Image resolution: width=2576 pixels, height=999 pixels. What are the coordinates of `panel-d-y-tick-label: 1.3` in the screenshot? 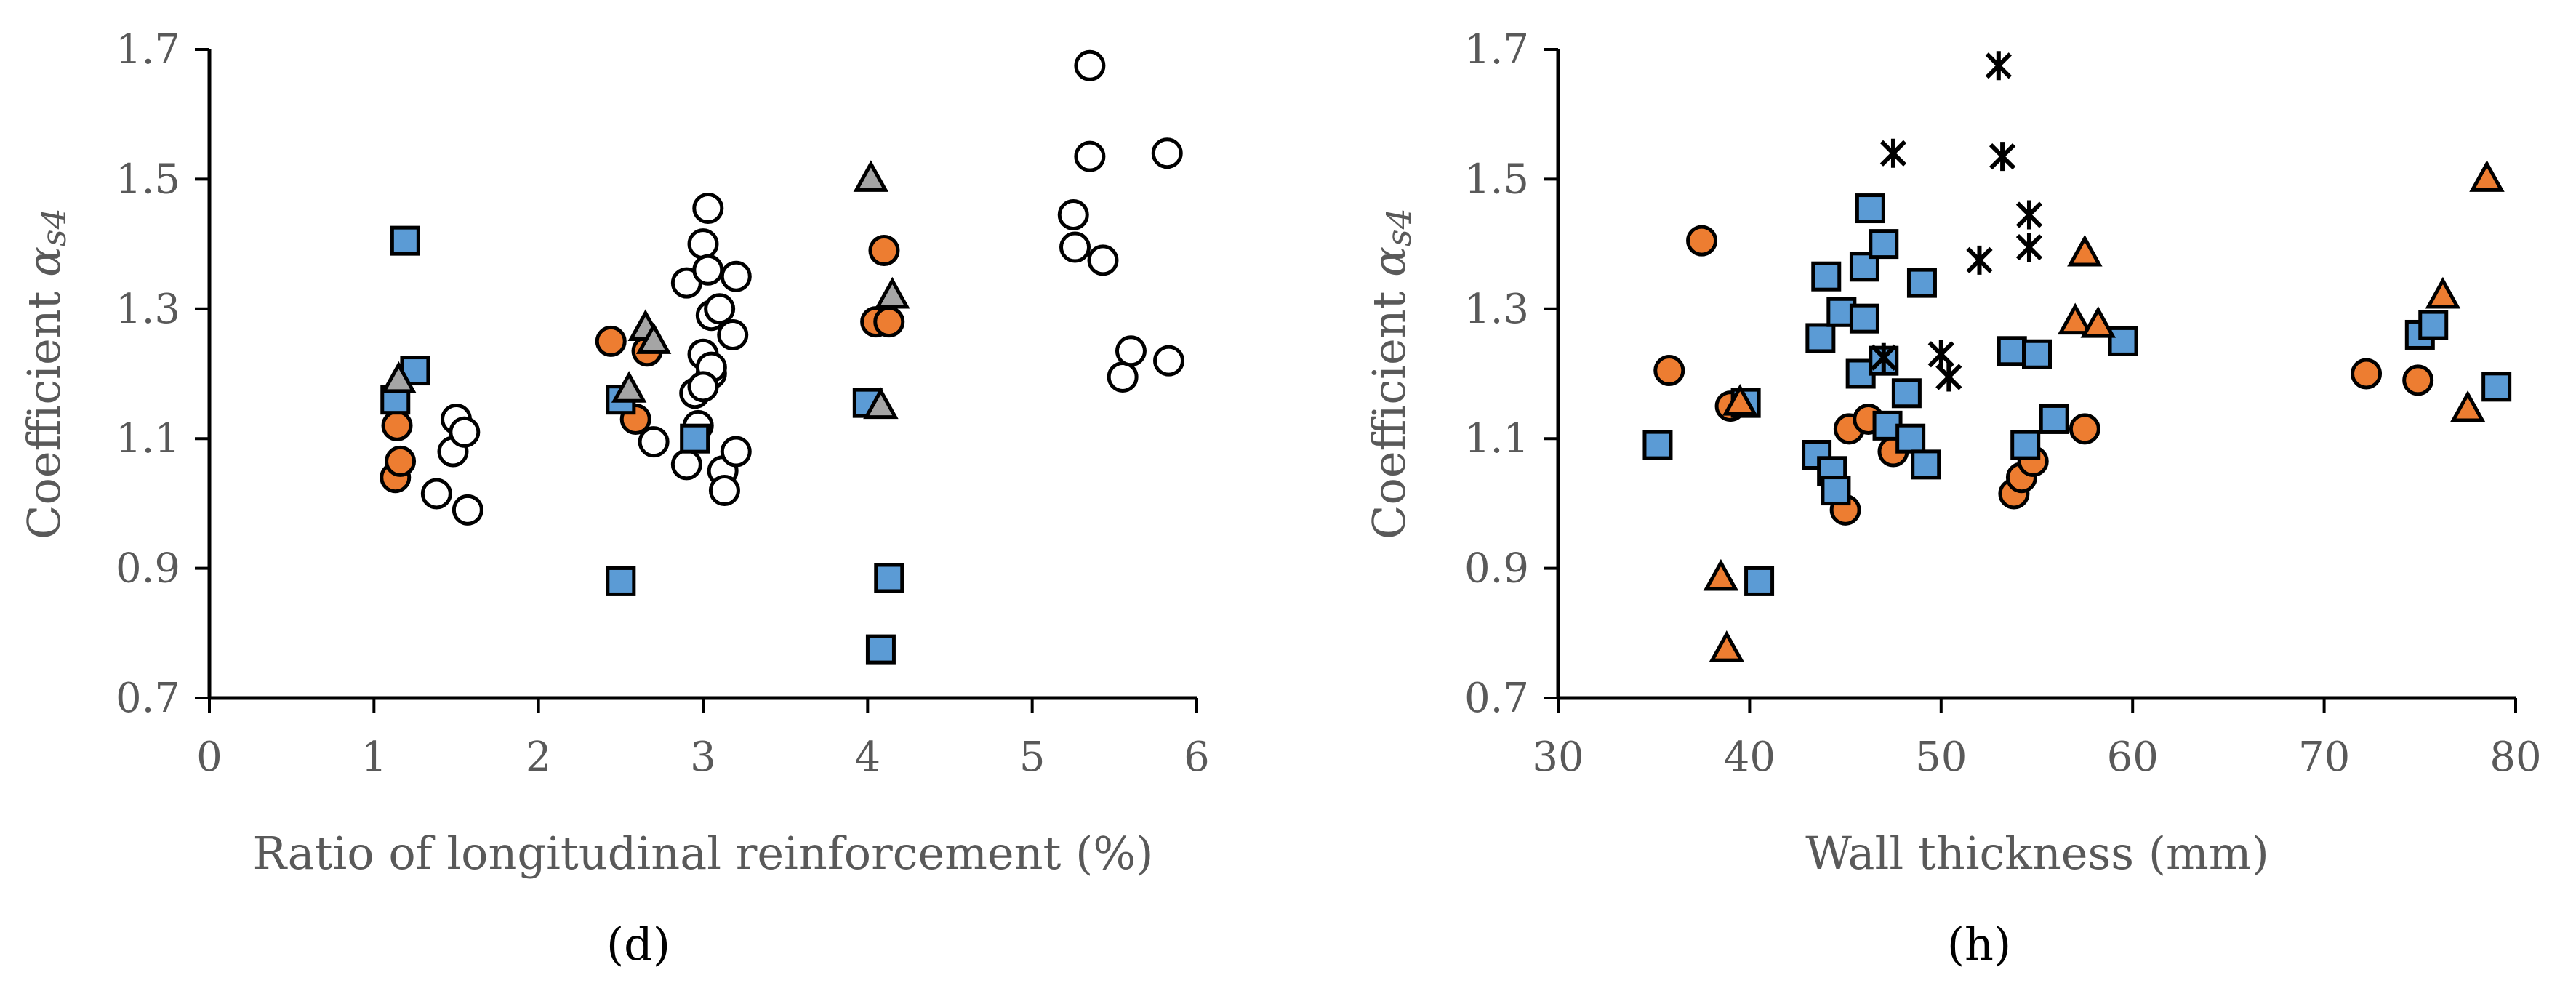 It's located at (148, 309).